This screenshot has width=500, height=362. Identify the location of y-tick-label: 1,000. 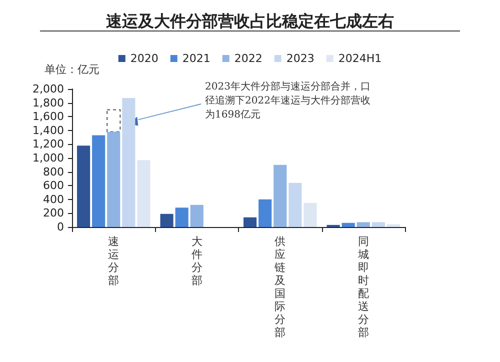
(48, 158).